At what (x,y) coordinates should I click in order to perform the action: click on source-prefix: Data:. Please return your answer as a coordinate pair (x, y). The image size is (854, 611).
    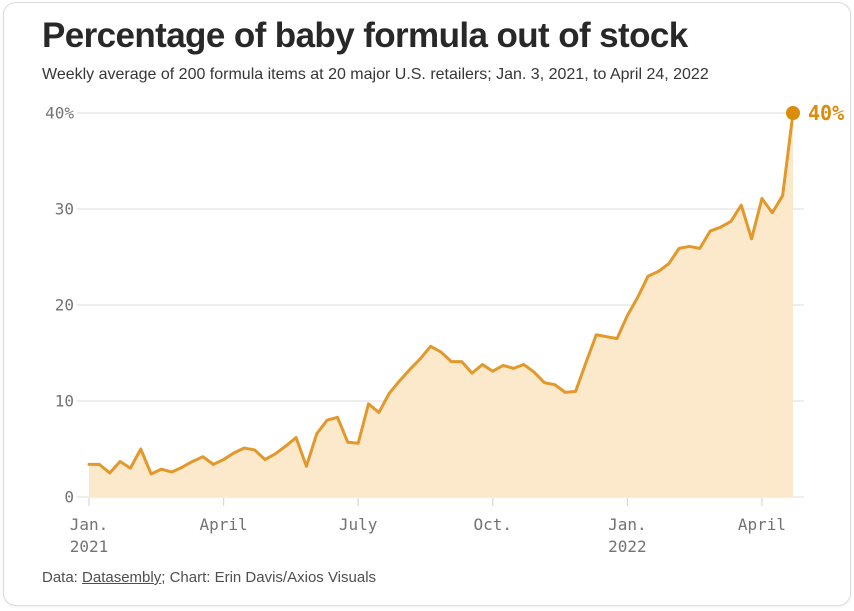
    Looking at the image, I should click on (62, 577).